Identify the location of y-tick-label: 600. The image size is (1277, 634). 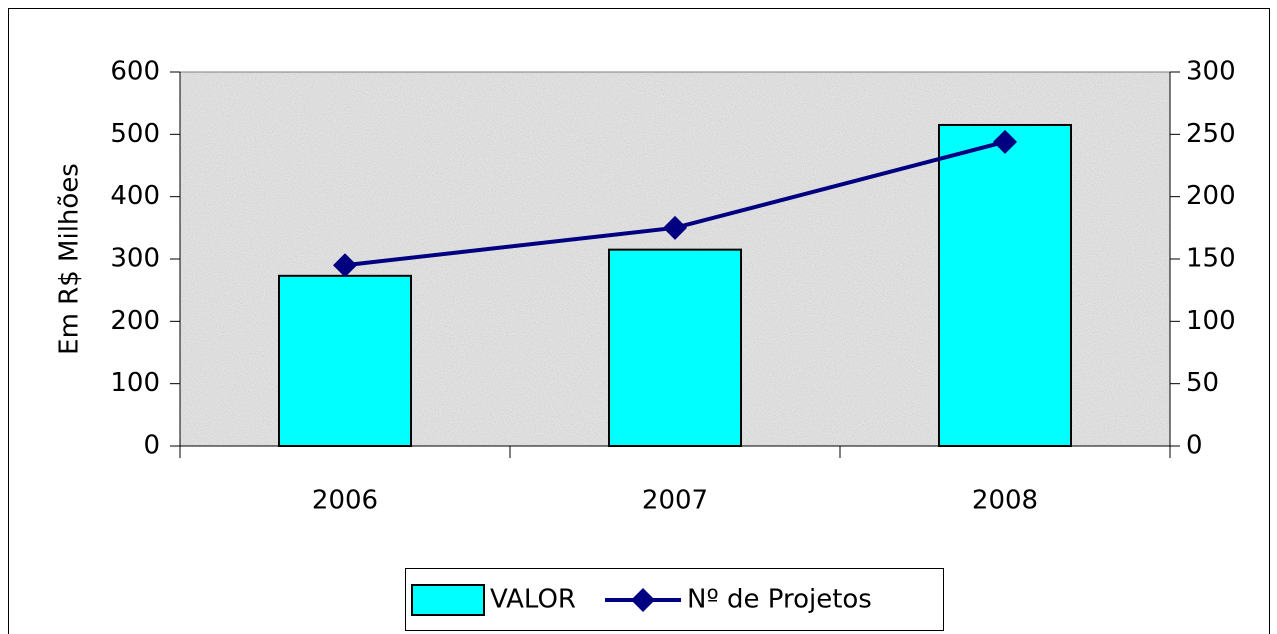
(135, 72).